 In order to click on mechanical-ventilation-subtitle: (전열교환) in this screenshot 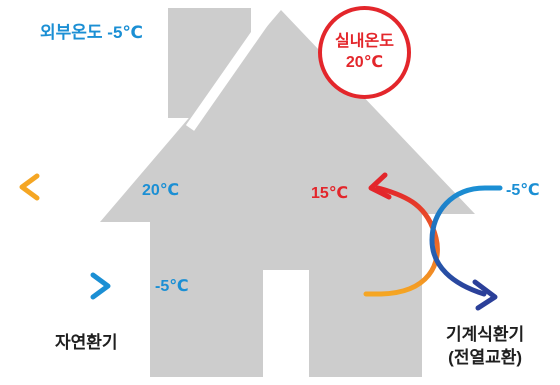, I will do `click(485, 357)`.